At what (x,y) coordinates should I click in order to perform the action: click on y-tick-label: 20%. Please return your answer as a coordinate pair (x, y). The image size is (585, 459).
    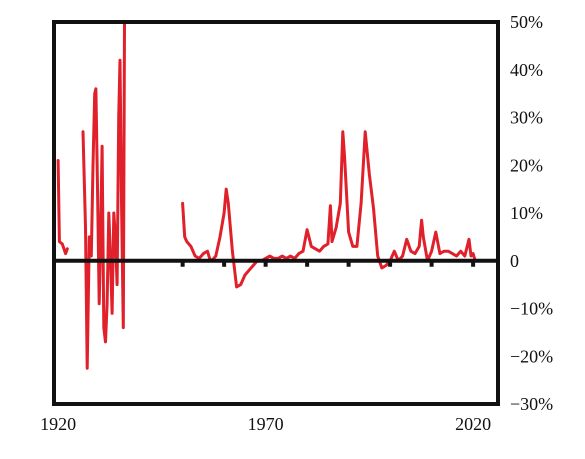
    Looking at the image, I should click on (526, 165).